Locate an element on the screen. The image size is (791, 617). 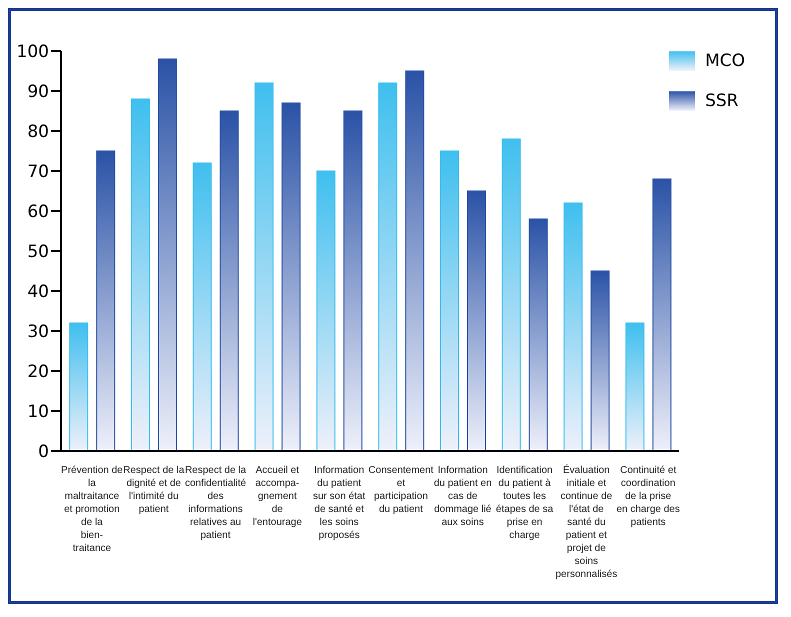
x-tick-label: Continuité et coordination de la prise en charge des patients is located at coordinates (648, 496).